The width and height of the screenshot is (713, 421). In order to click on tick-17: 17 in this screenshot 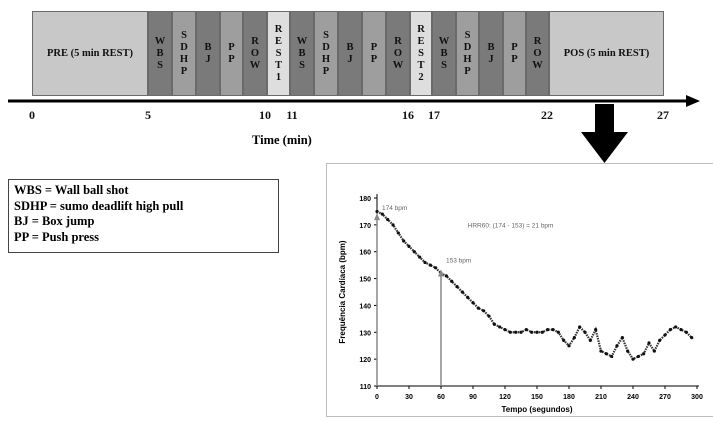, I will do `click(434, 115)`.